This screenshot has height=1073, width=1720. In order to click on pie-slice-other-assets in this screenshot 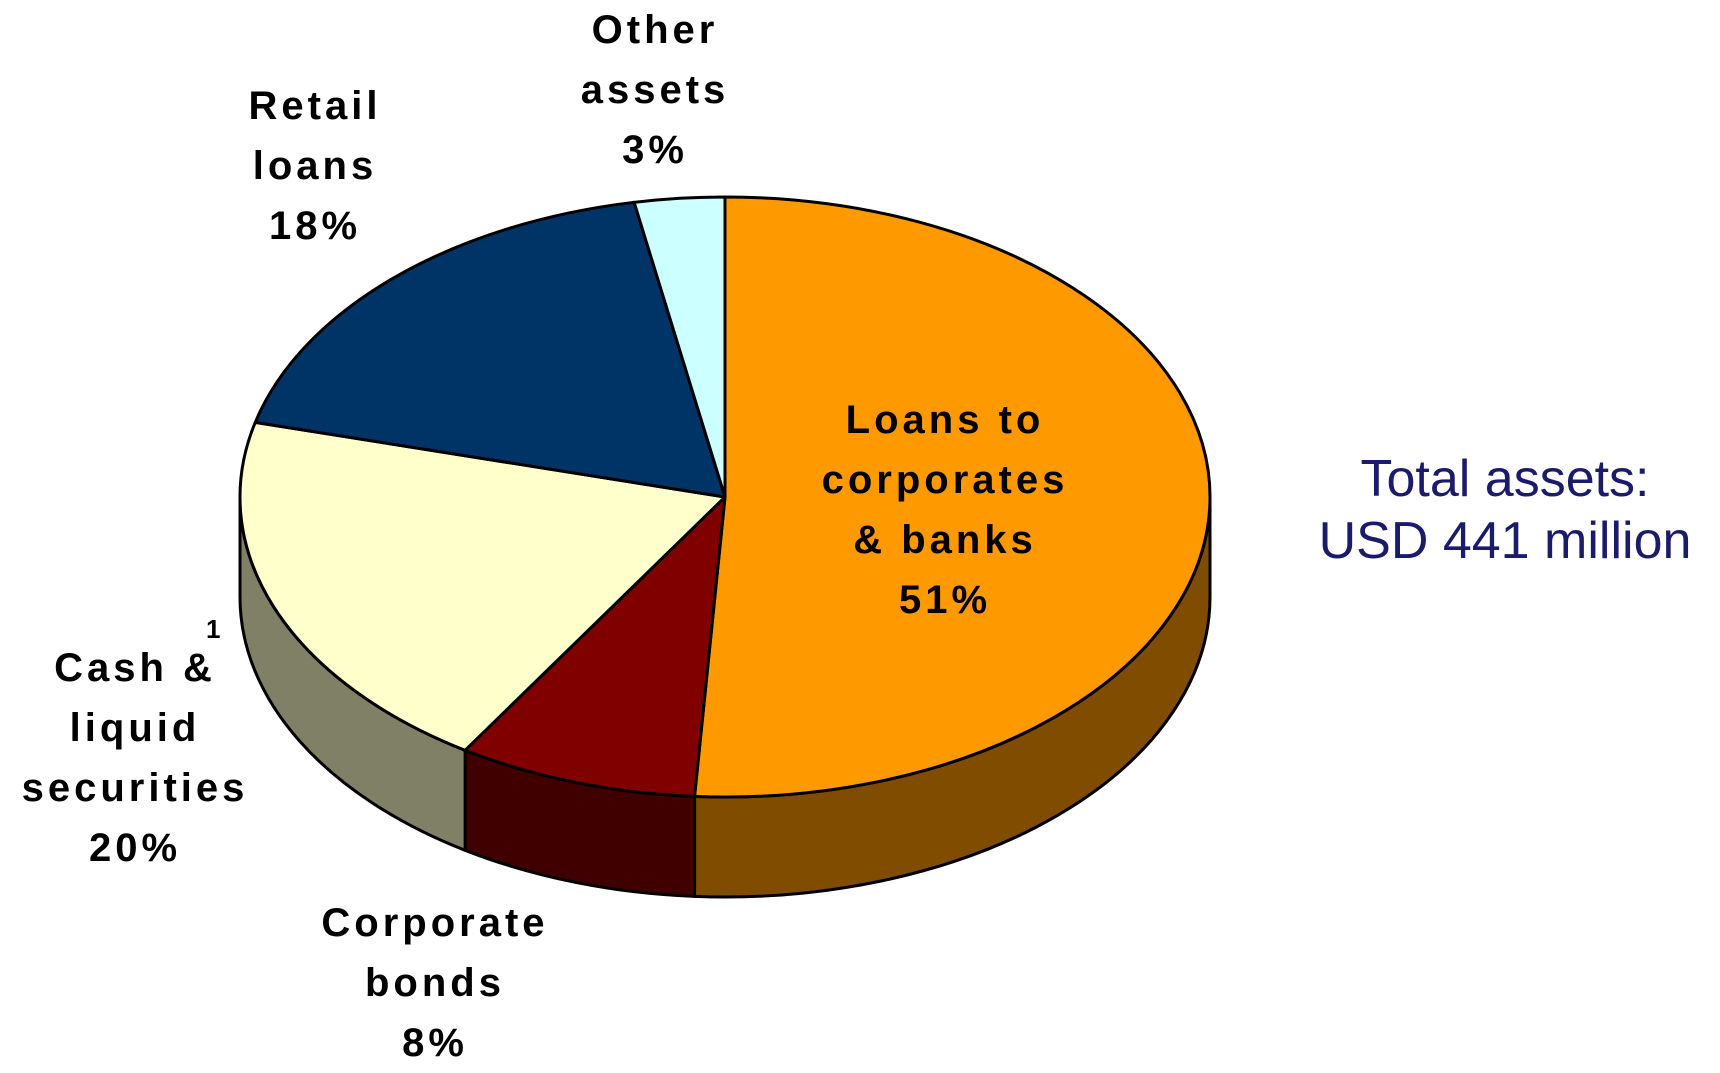, I will do `click(679, 347)`.